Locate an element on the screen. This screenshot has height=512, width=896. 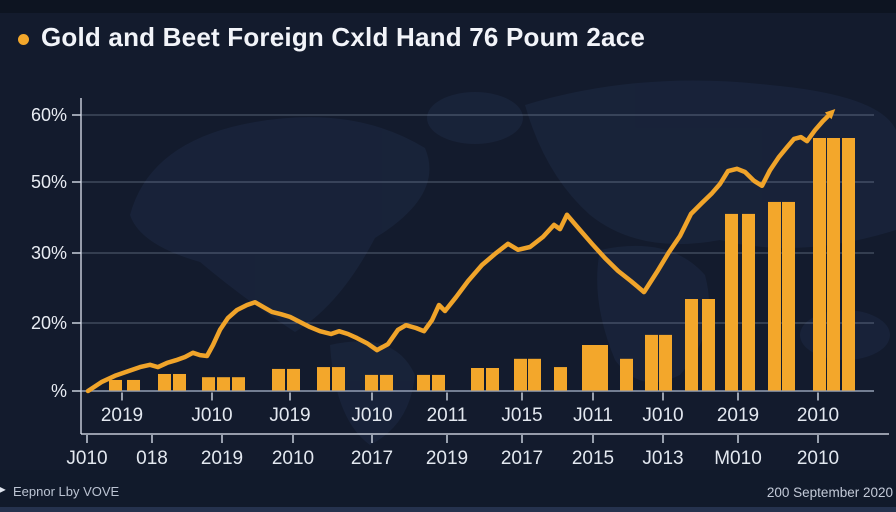
footer-marker-icon: ► is located at coordinates (4, 490).